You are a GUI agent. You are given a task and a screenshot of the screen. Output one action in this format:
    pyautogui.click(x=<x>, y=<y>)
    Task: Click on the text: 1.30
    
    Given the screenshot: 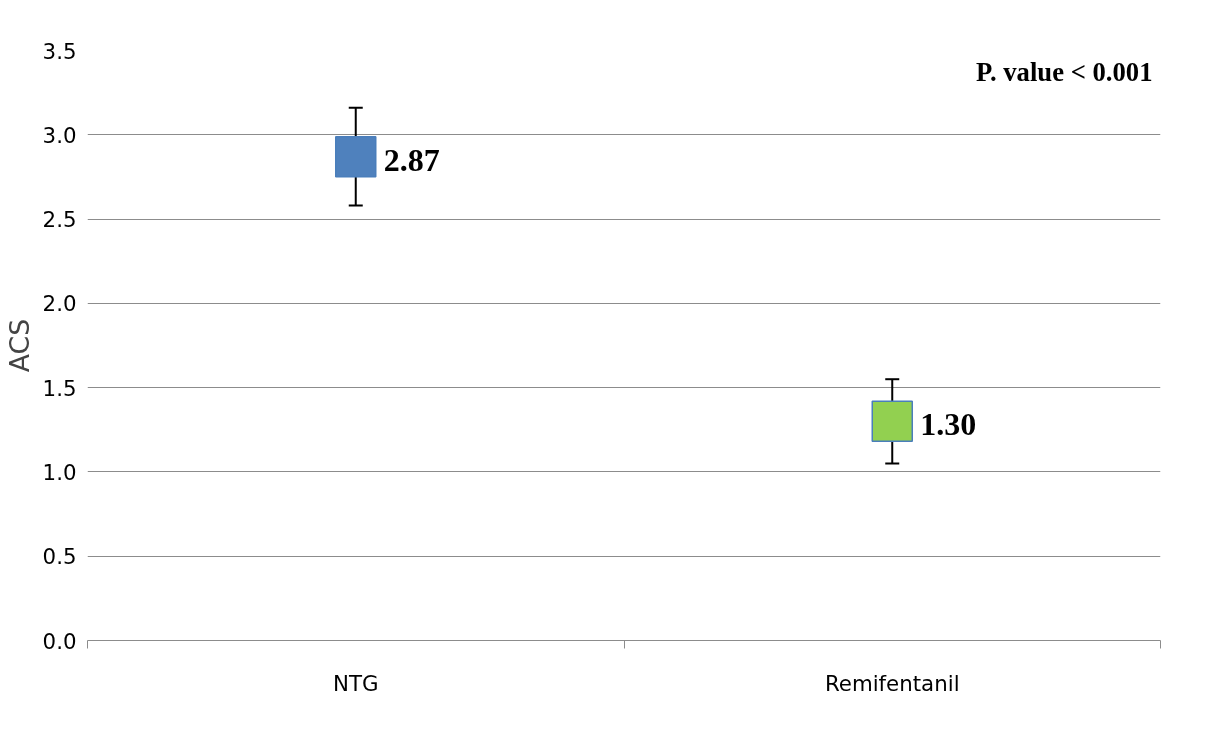 What is the action you would take?
    pyautogui.click(x=948, y=424)
    